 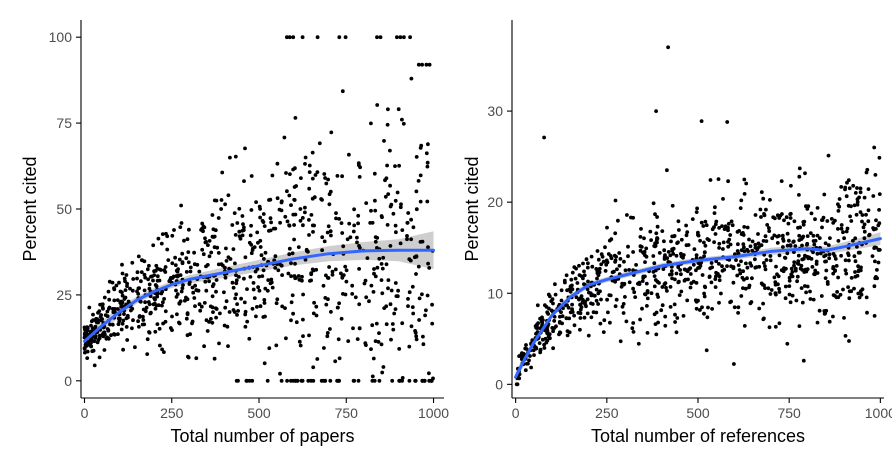 What do you see at coordinates (499, 384) in the screenshot?
I see `y-tick-label: 0` at bounding box center [499, 384].